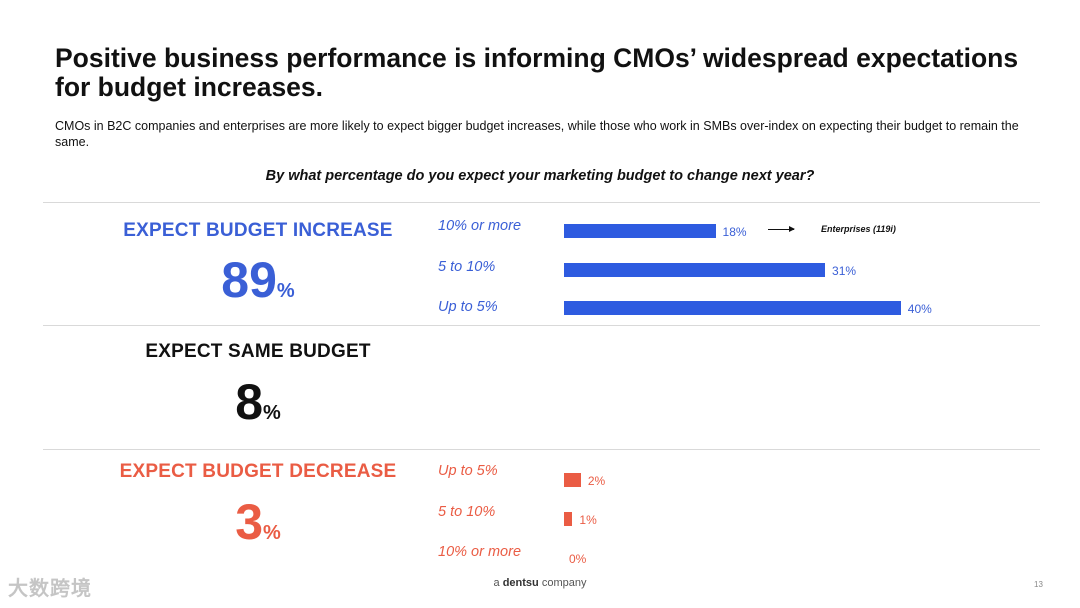  What do you see at coordinates (541, 449) in the screenshot?
I see `divider-bottom` at bounding box center [541, 449].